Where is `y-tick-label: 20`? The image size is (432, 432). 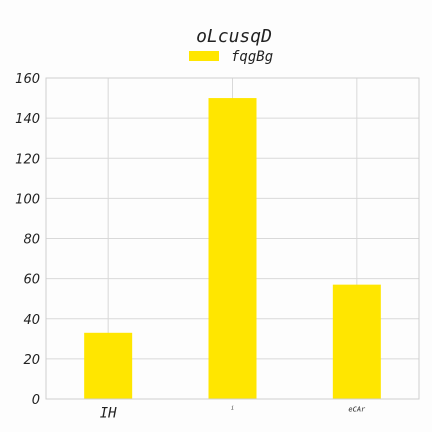 y-tick-label: 20 is located at coordinates (31, 360).